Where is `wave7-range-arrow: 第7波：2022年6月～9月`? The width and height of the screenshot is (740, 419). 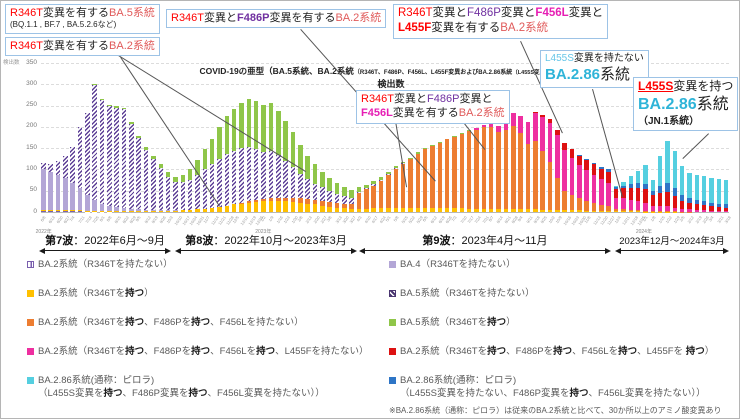 wave7-range-arrow: 第7波：2022年6月～9月 is located at coordinates (105, 245).